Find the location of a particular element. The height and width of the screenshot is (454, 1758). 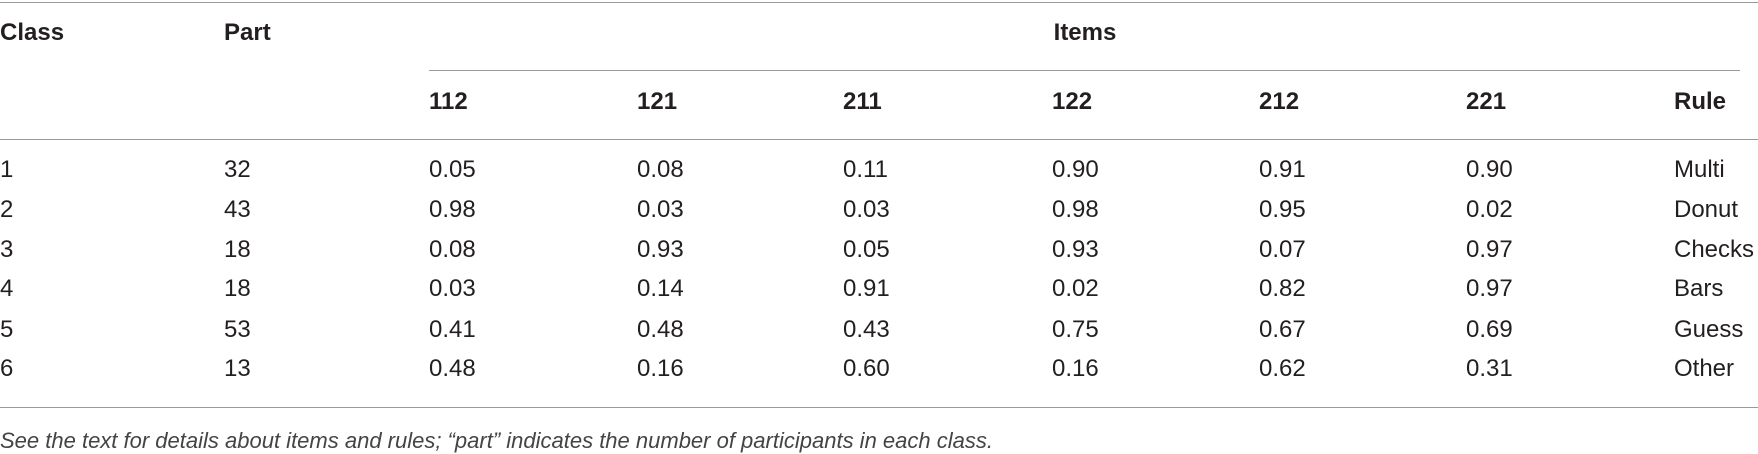

table-cell: 0.14 is located at coordinates (660, 288).